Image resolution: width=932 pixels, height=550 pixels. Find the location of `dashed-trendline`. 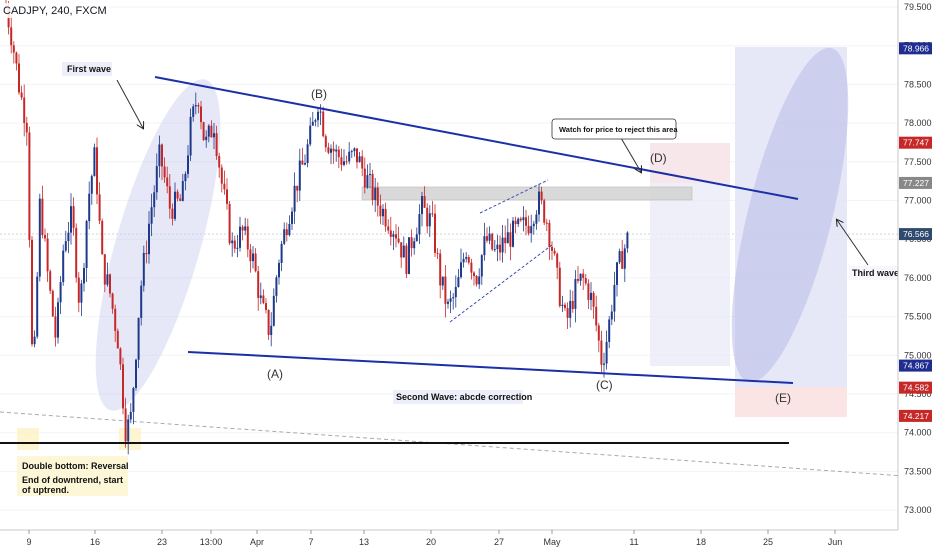

dashed-trendline is located at coordinates (466, 445).